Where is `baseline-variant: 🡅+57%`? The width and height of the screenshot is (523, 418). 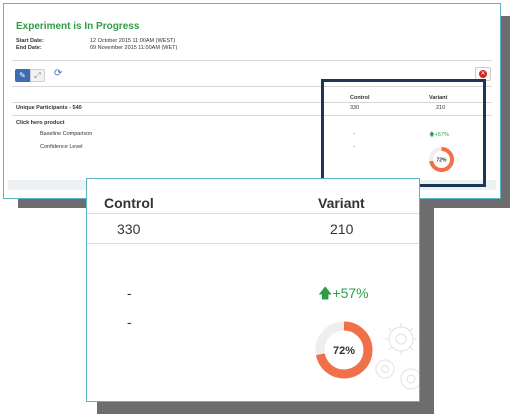 baseline-variant: 🡅+57% is located at coordinates (439, 135).